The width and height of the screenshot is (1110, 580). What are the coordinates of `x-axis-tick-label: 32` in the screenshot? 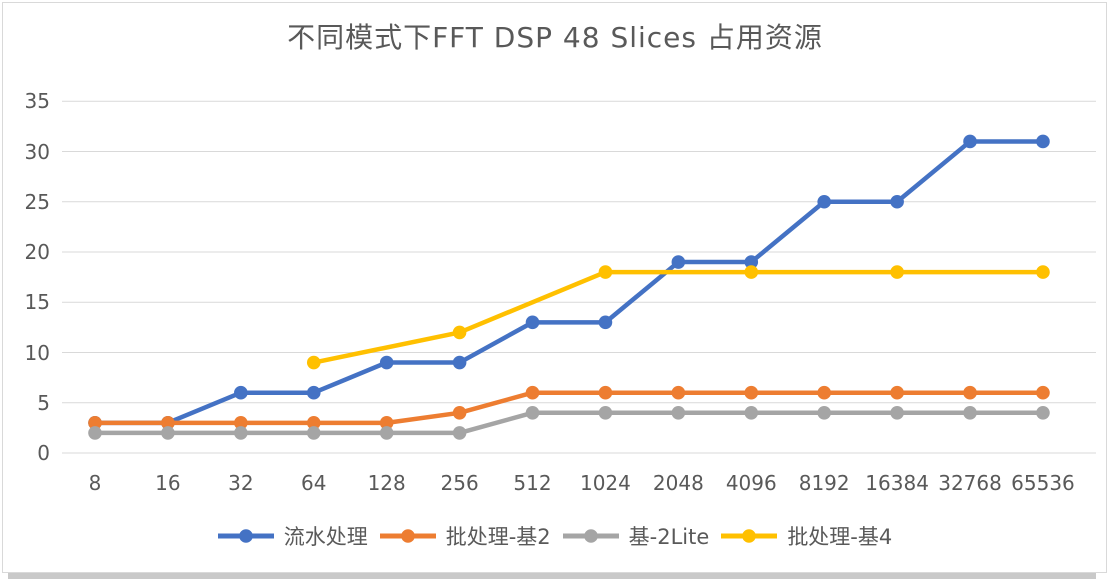 It's located at (241, 483).